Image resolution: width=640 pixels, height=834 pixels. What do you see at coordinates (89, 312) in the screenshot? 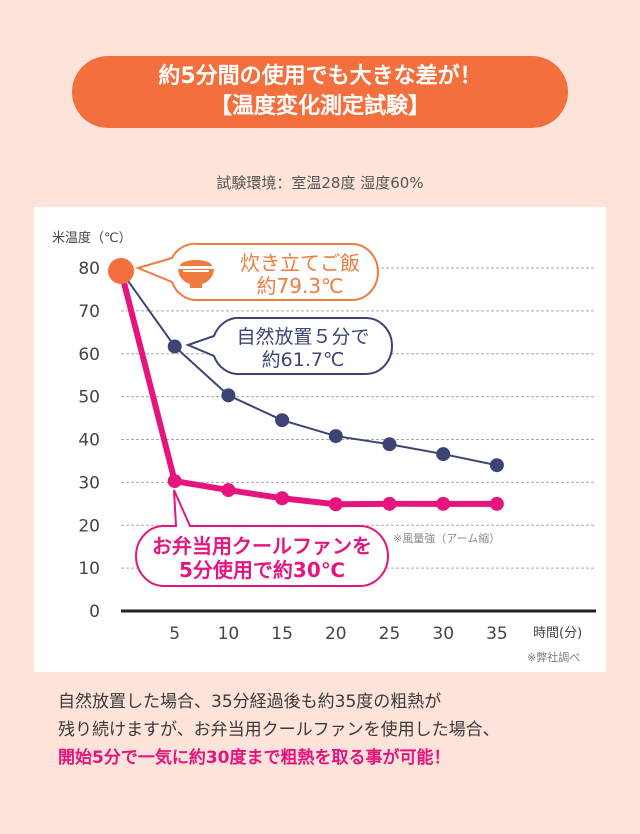
I see `y-tick-label: 70` at bounding box center [89, 312].